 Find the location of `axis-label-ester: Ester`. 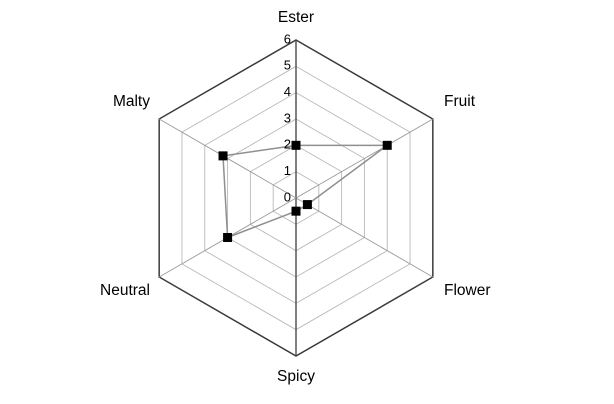

axis-label-ester: Ester is located at coordinates (296, 17).